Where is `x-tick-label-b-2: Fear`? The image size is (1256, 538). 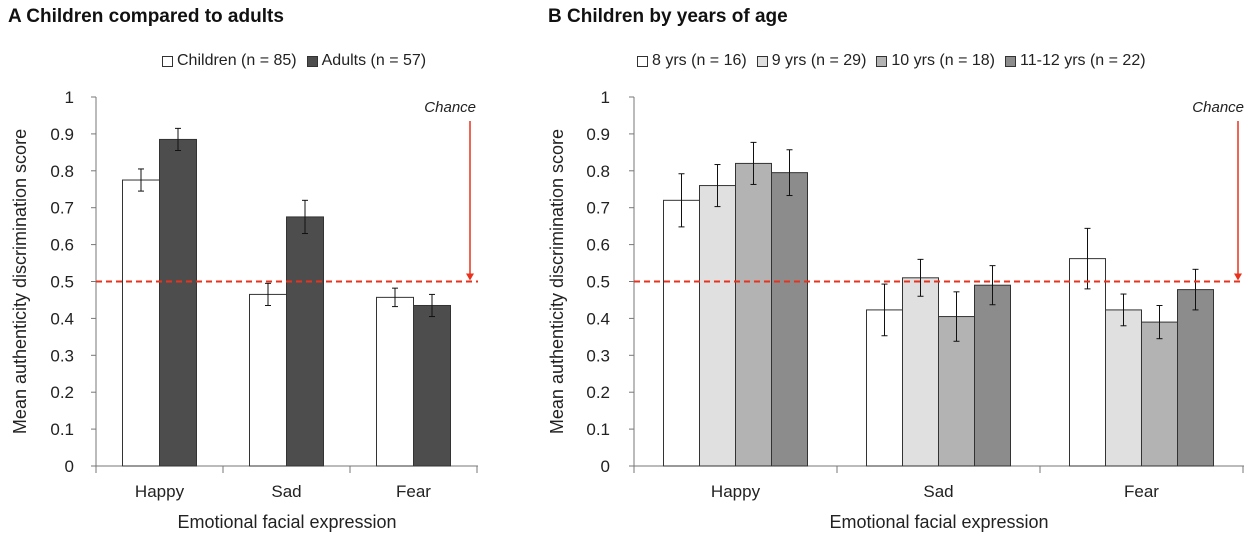
x-tick-label-b-2: Fear is located at coordinates (1141, 491).